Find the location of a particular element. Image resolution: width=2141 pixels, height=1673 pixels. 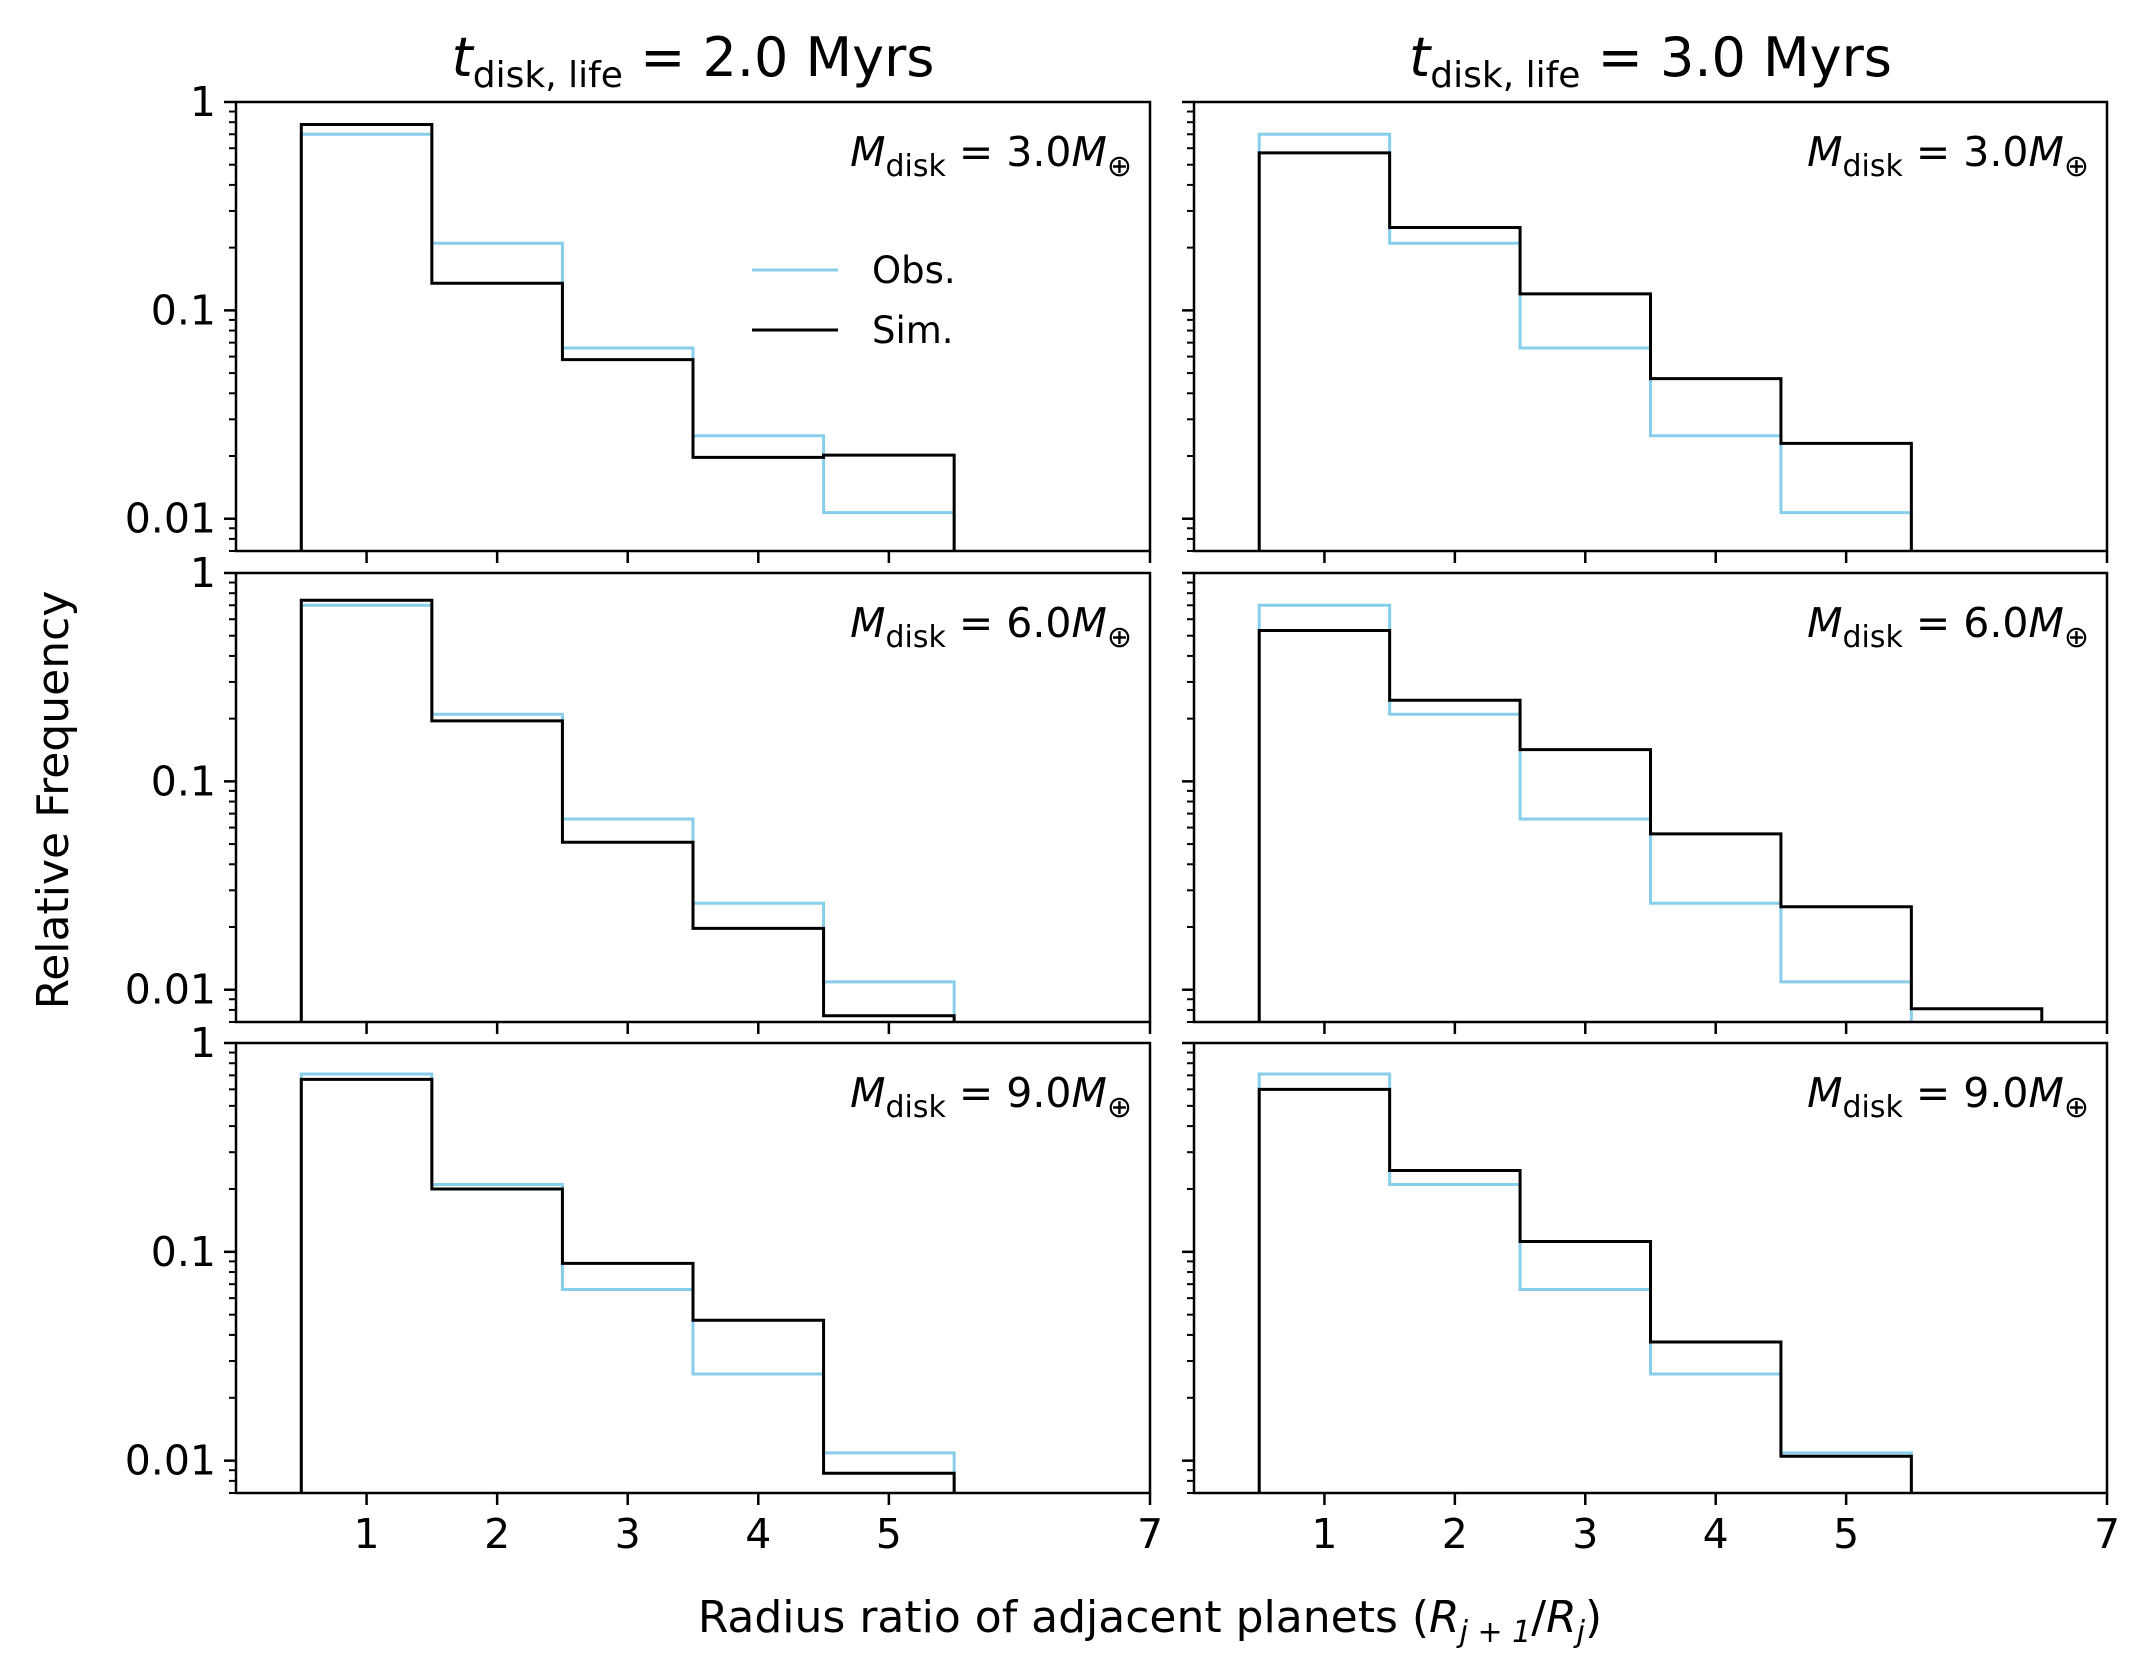

panel-0-0: 1 0.1 0.01 Mdisk = 3.0M⊕ is located at coordinates (638, 320).